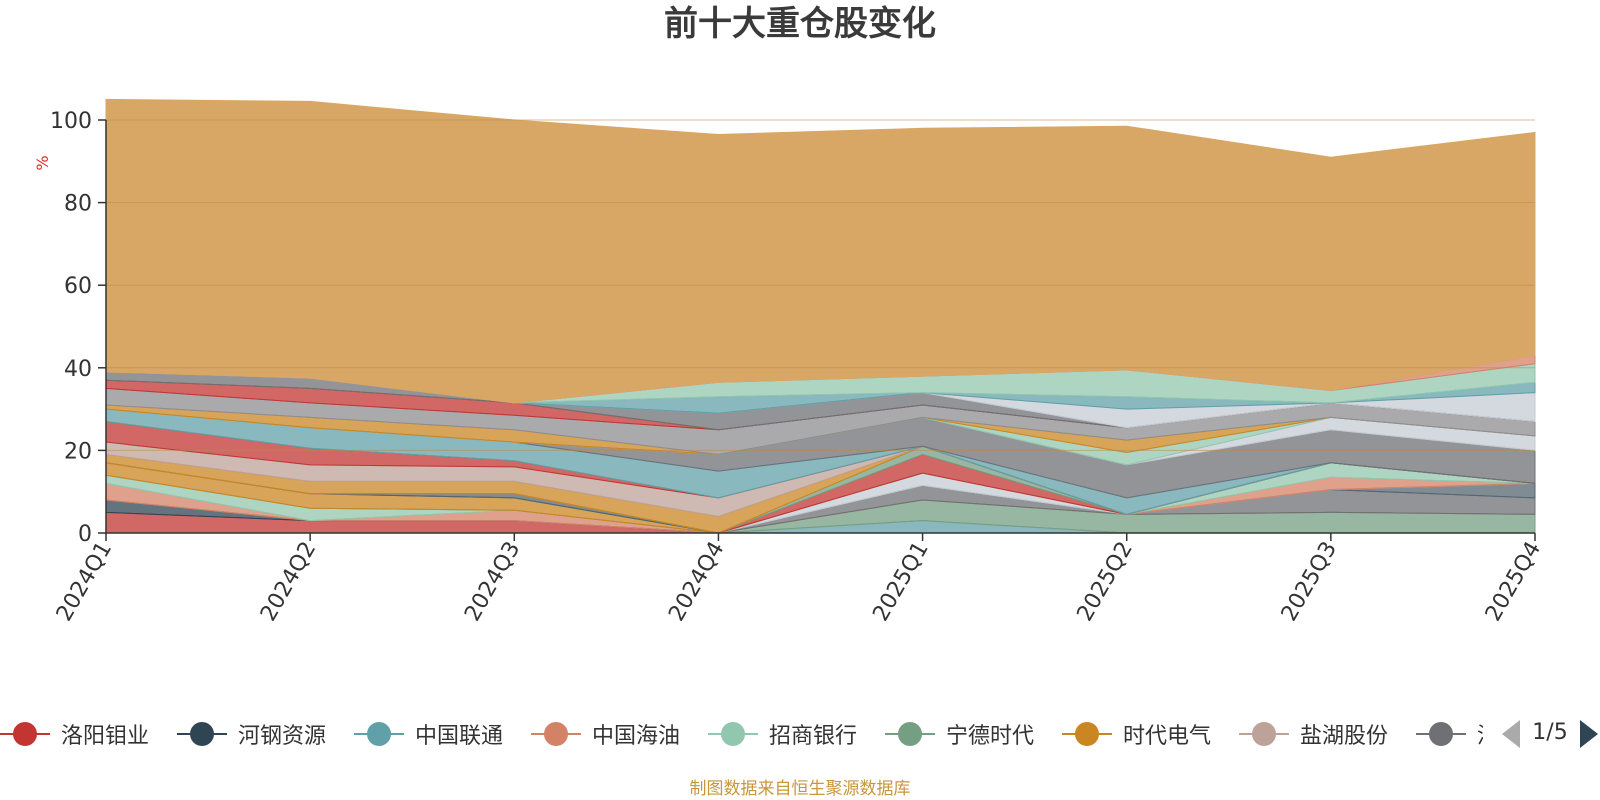 The width and height of the screenshot is (1600, 800). Describe the element at coordinates (1344, 736) in the screenshot. I see `legend-label: 盐湖股份` at that location.